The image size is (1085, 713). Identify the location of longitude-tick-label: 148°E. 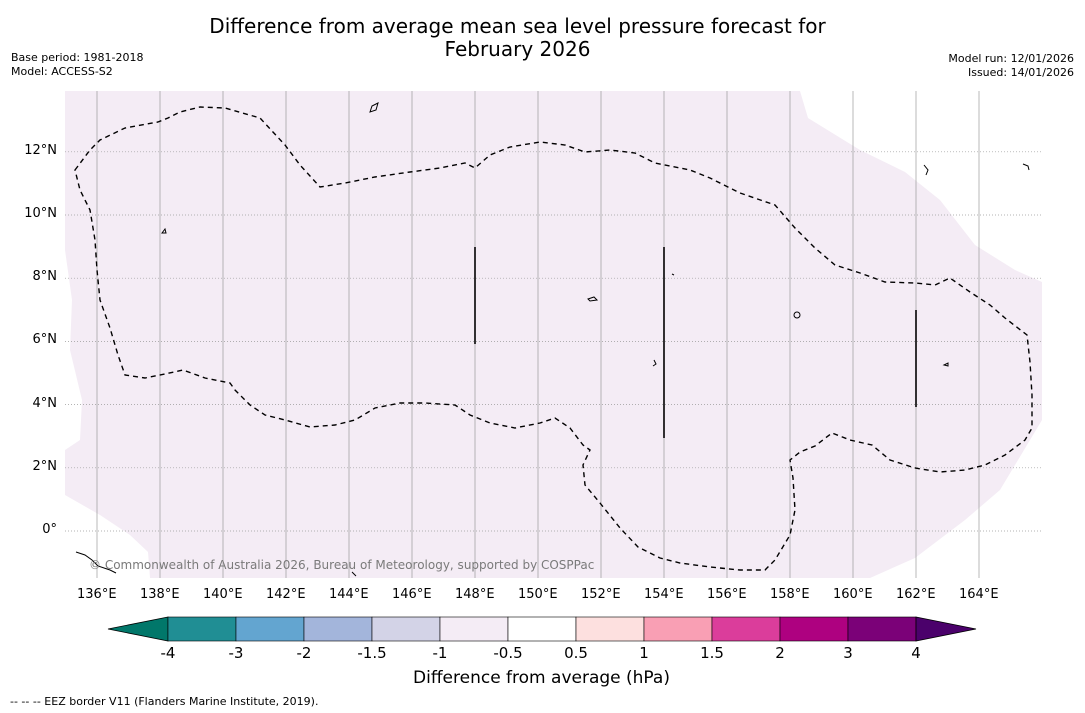
(475, 594).